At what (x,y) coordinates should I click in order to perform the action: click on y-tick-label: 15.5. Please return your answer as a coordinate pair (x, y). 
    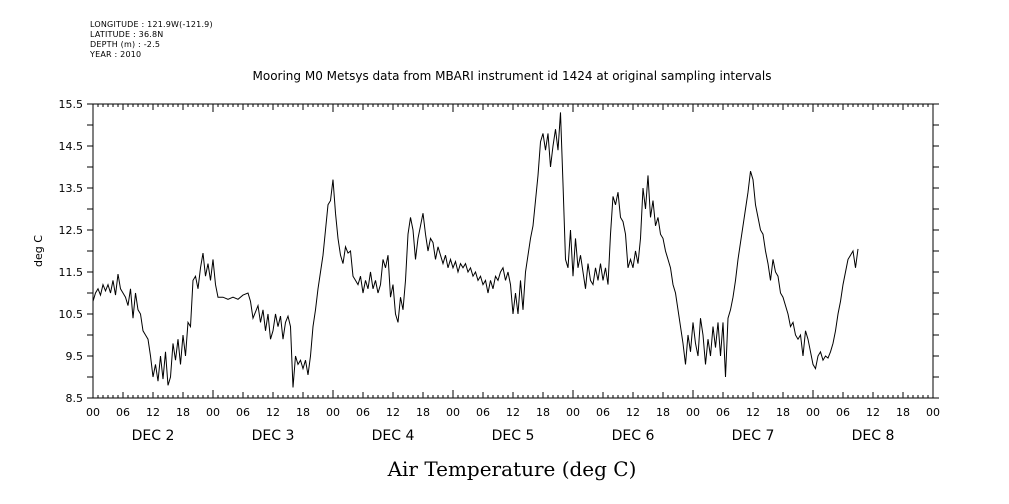
    Looking at the image, I should click on (71, 104).